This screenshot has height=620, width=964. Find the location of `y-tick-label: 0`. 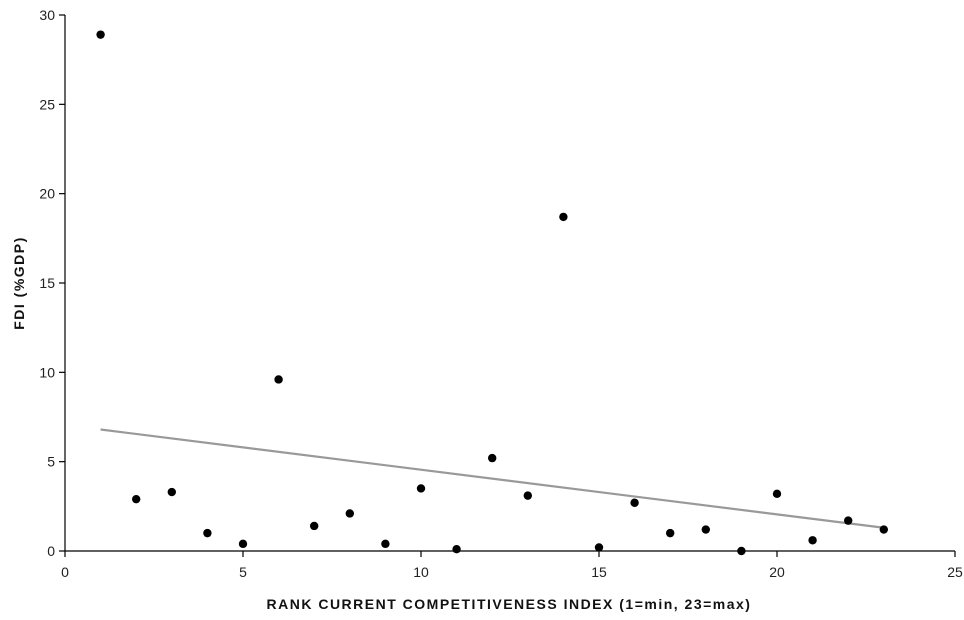

y-tick-label: 0 is located at coordinates (51, 551).